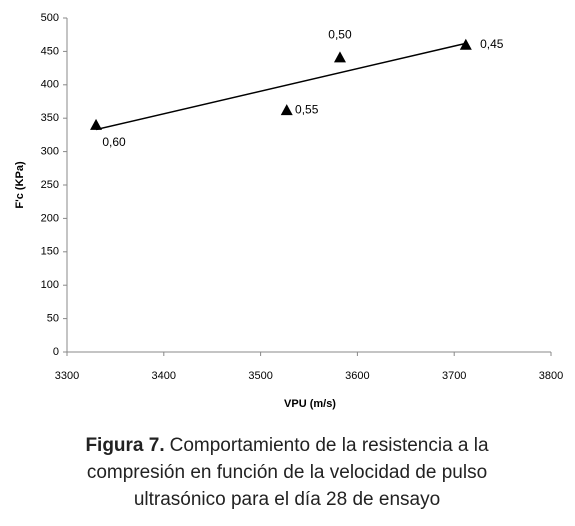 This screenshot has height=526, width=575. What do you see at coordinates (50, 285) in the screenshot?
I see `y-tick-label: 100` at bounding box center [50, 285].